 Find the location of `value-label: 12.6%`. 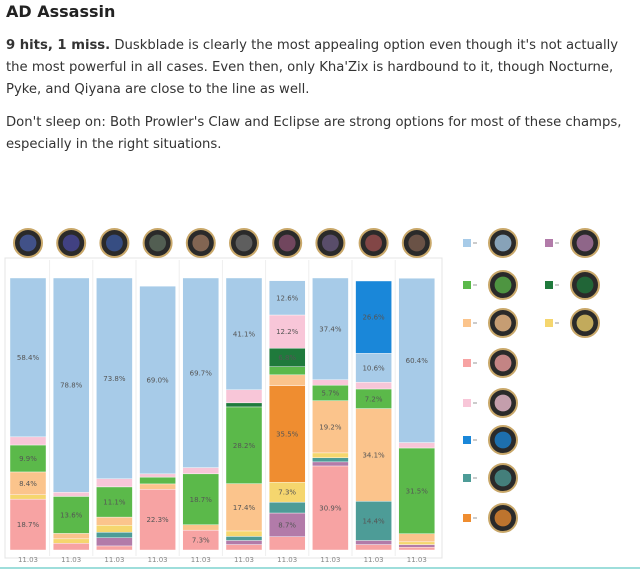

value-label: 12.6% is located at coordinates (287, 298).